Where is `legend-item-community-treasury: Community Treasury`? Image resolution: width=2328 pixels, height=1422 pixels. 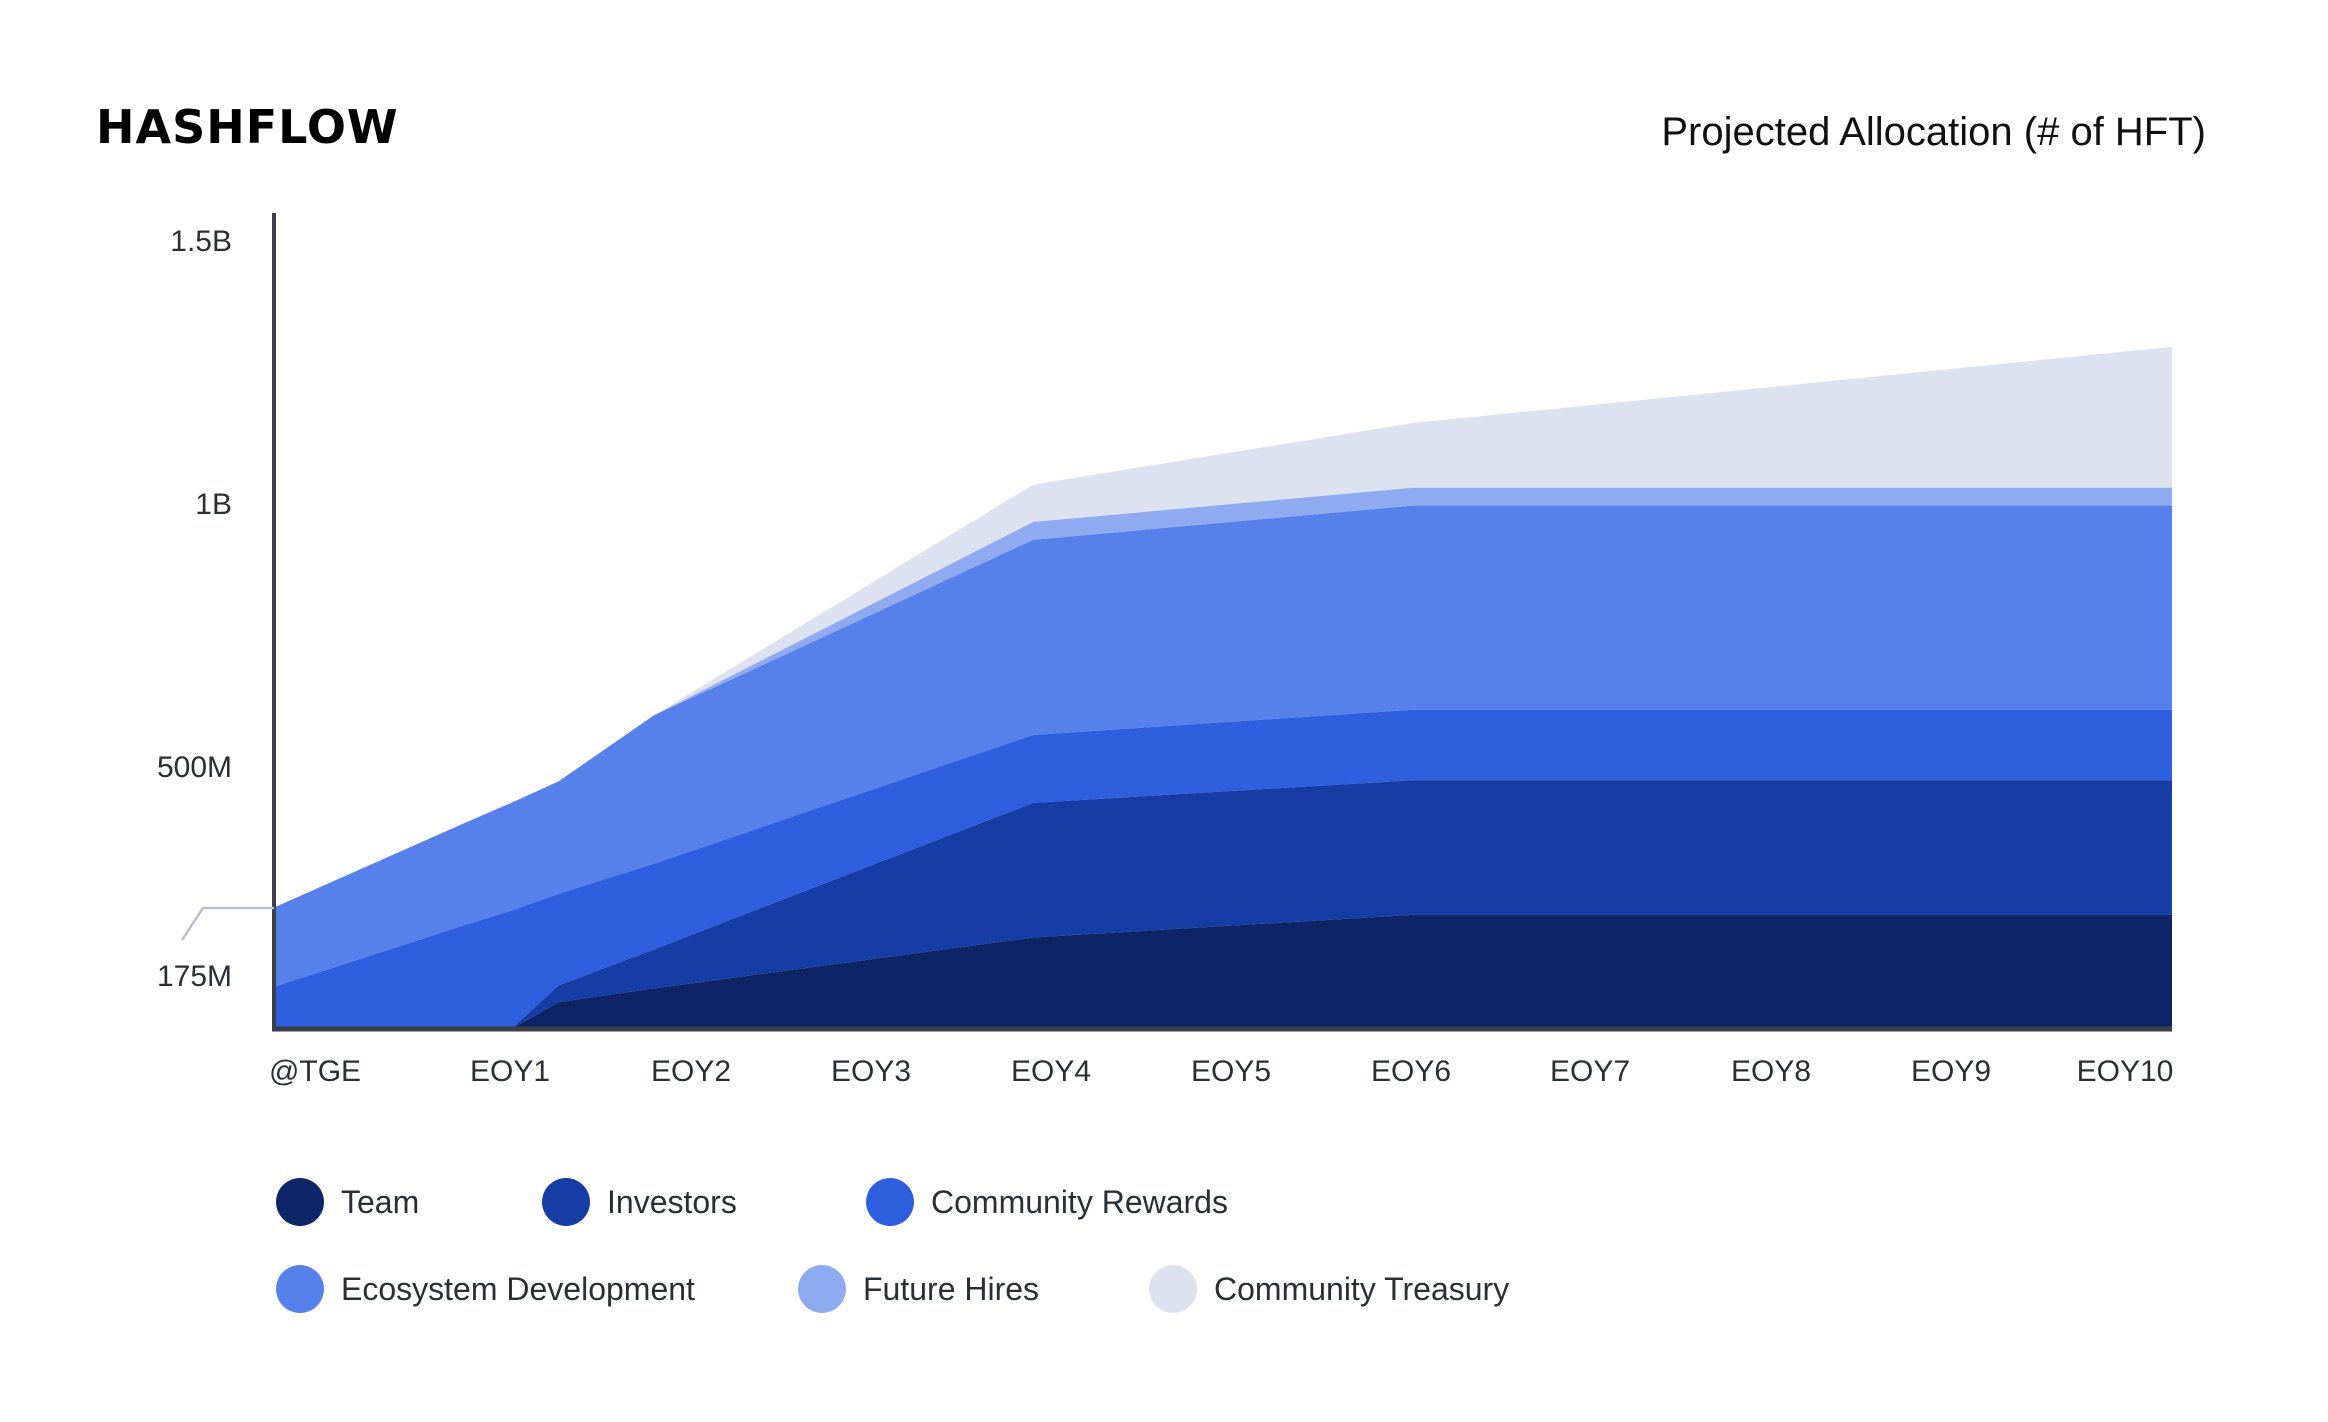
legend-item-community-treasury: Community Treasury is located at coordinates (1329, 1289).